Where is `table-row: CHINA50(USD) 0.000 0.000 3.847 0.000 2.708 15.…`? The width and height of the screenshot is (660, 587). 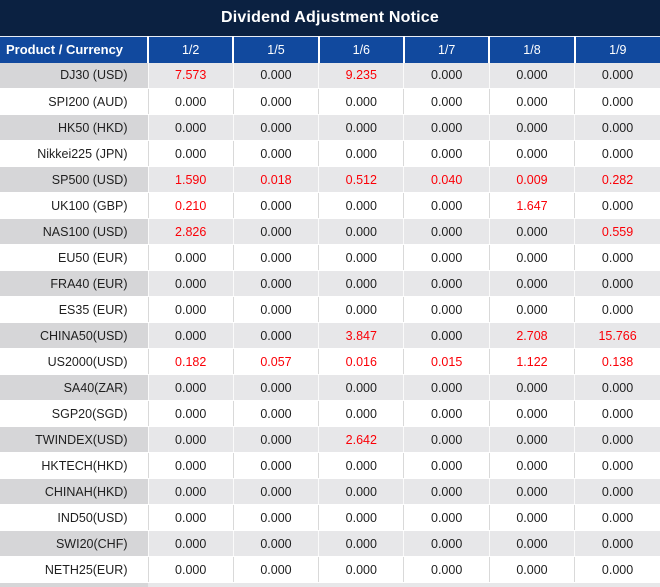
table-row: CHINA50(USD) 0.000 0.000 3.847 0.000 2.708 15.… is located at coordinates (330, 335).